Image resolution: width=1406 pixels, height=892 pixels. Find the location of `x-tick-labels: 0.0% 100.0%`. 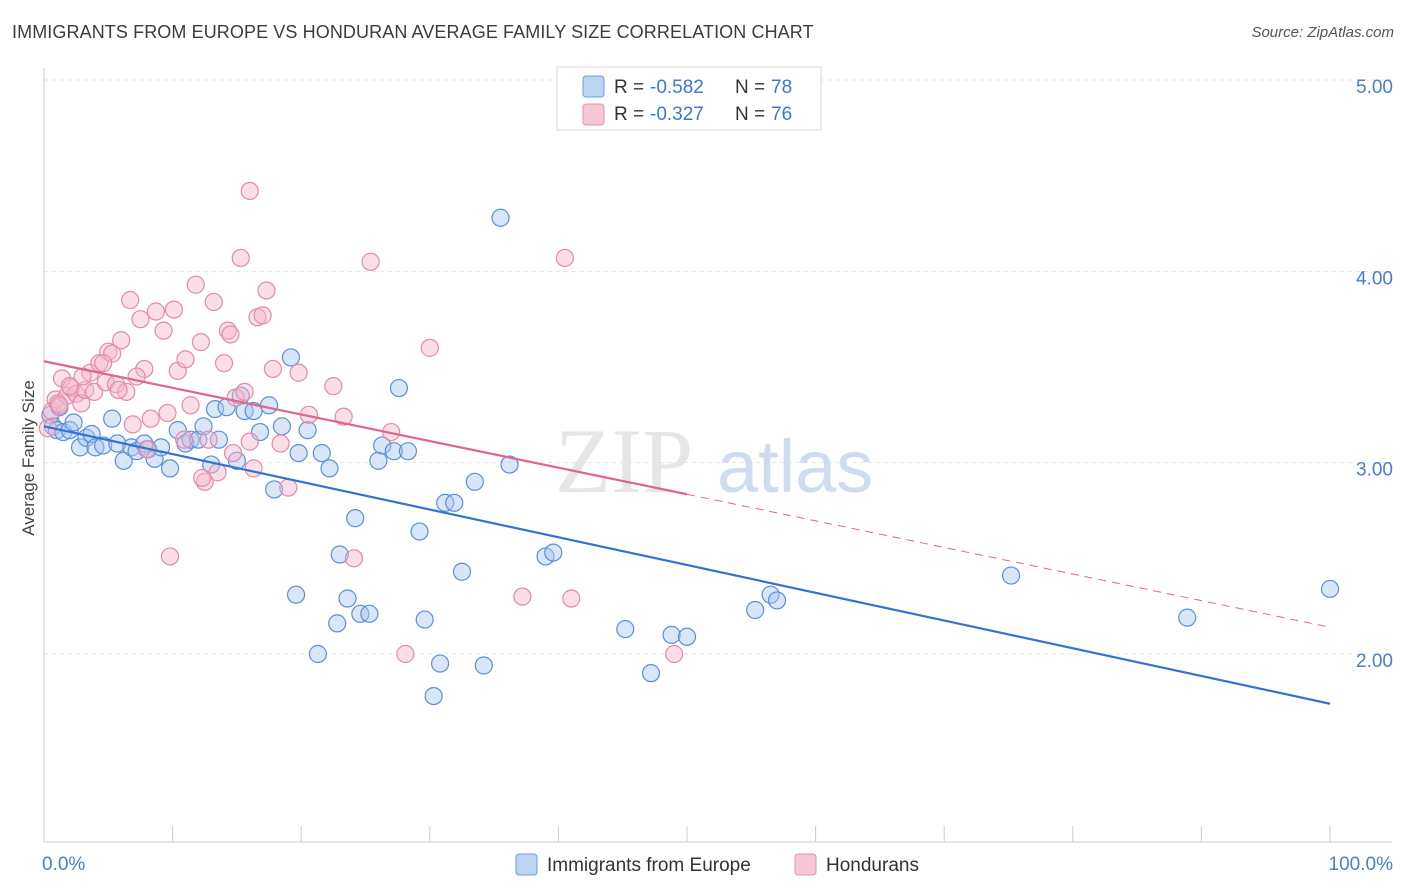

x-tick-labels: 0.0% 100.0% is located at coordinates (717, 864).